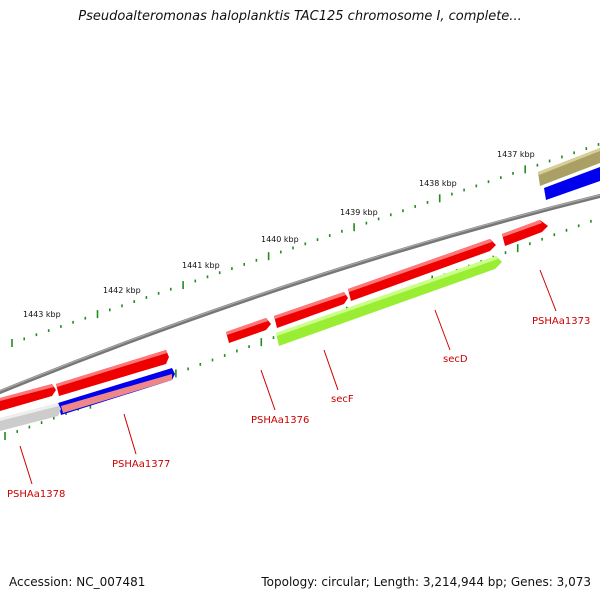  Describe the element at coordinates (122, 290) in the screenshot. I see `scale-label: 1442 kbp` at that location.